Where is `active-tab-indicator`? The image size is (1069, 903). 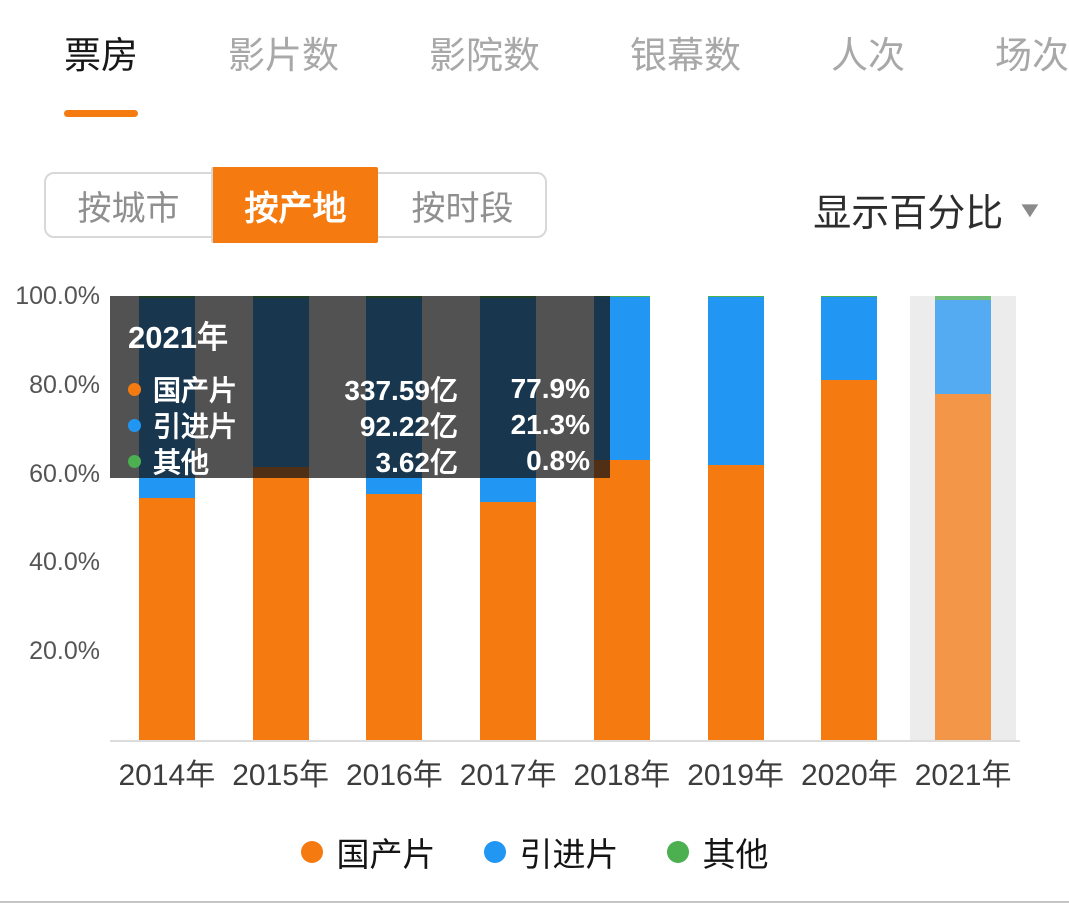
active-tab-indicator is located at coordinates (101, 113).